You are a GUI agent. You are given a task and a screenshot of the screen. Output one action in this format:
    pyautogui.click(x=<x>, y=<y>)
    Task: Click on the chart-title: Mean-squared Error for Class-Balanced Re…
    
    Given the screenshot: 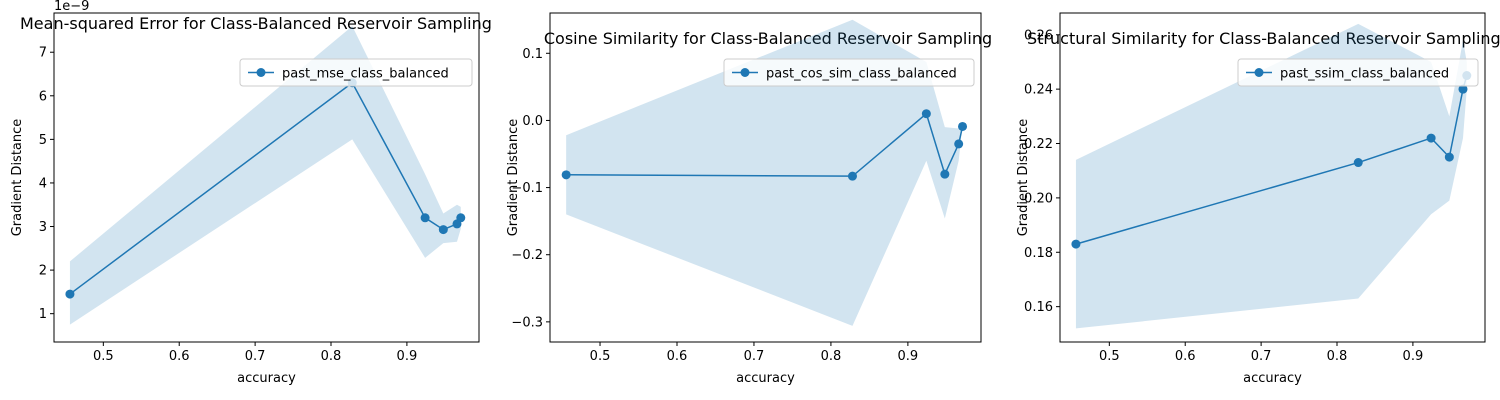 What is the action you would take?
    pyautogui.click(x=256, y=23)
    